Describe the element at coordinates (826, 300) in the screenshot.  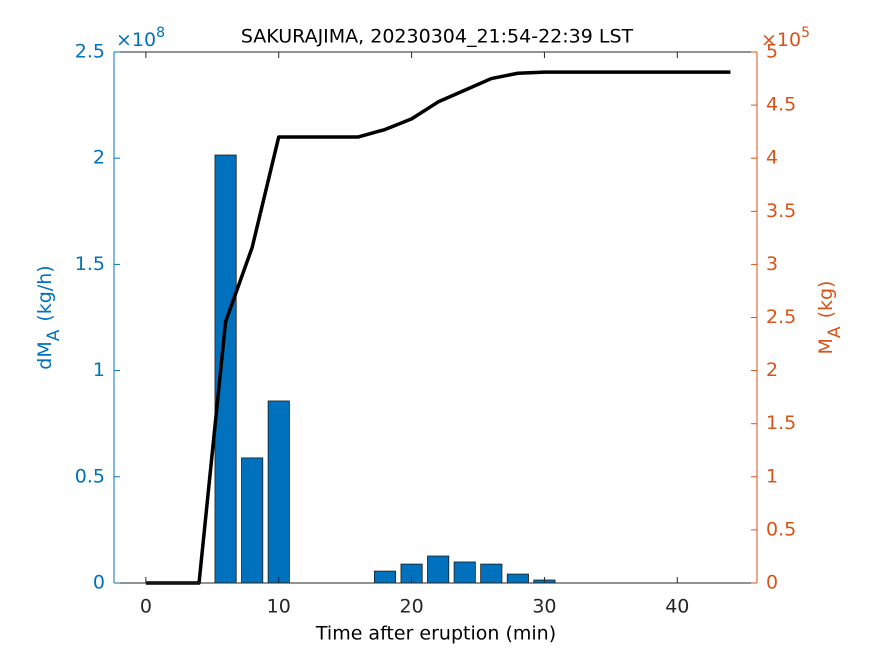
I see `label-unit: (kg)` at that location.